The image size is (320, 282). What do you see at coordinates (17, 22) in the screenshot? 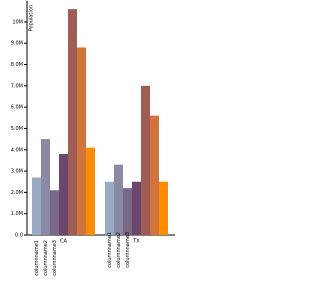
I see `y-tick-label: 10M` at bounding box center [17, 22].